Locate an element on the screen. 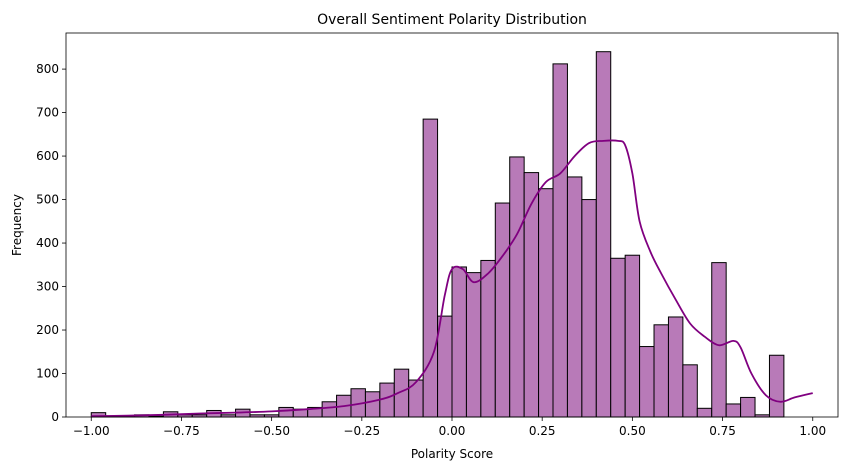 The image size is (850, 470). y-axis-title: Frequency is located at coordinates (17, 225).